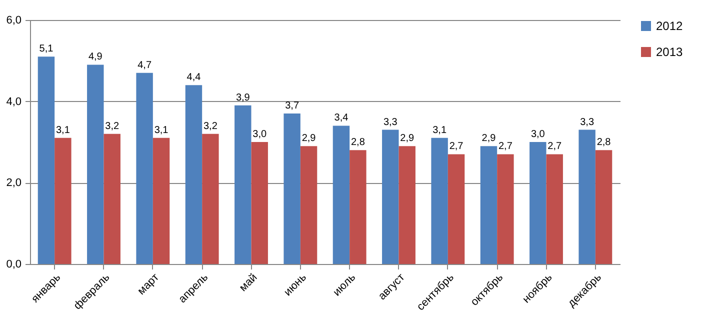 The image size is (707, 334). Describe the element at coordinates (341, 118) in the screenshot. I see `data-label: 3,4` at that location.